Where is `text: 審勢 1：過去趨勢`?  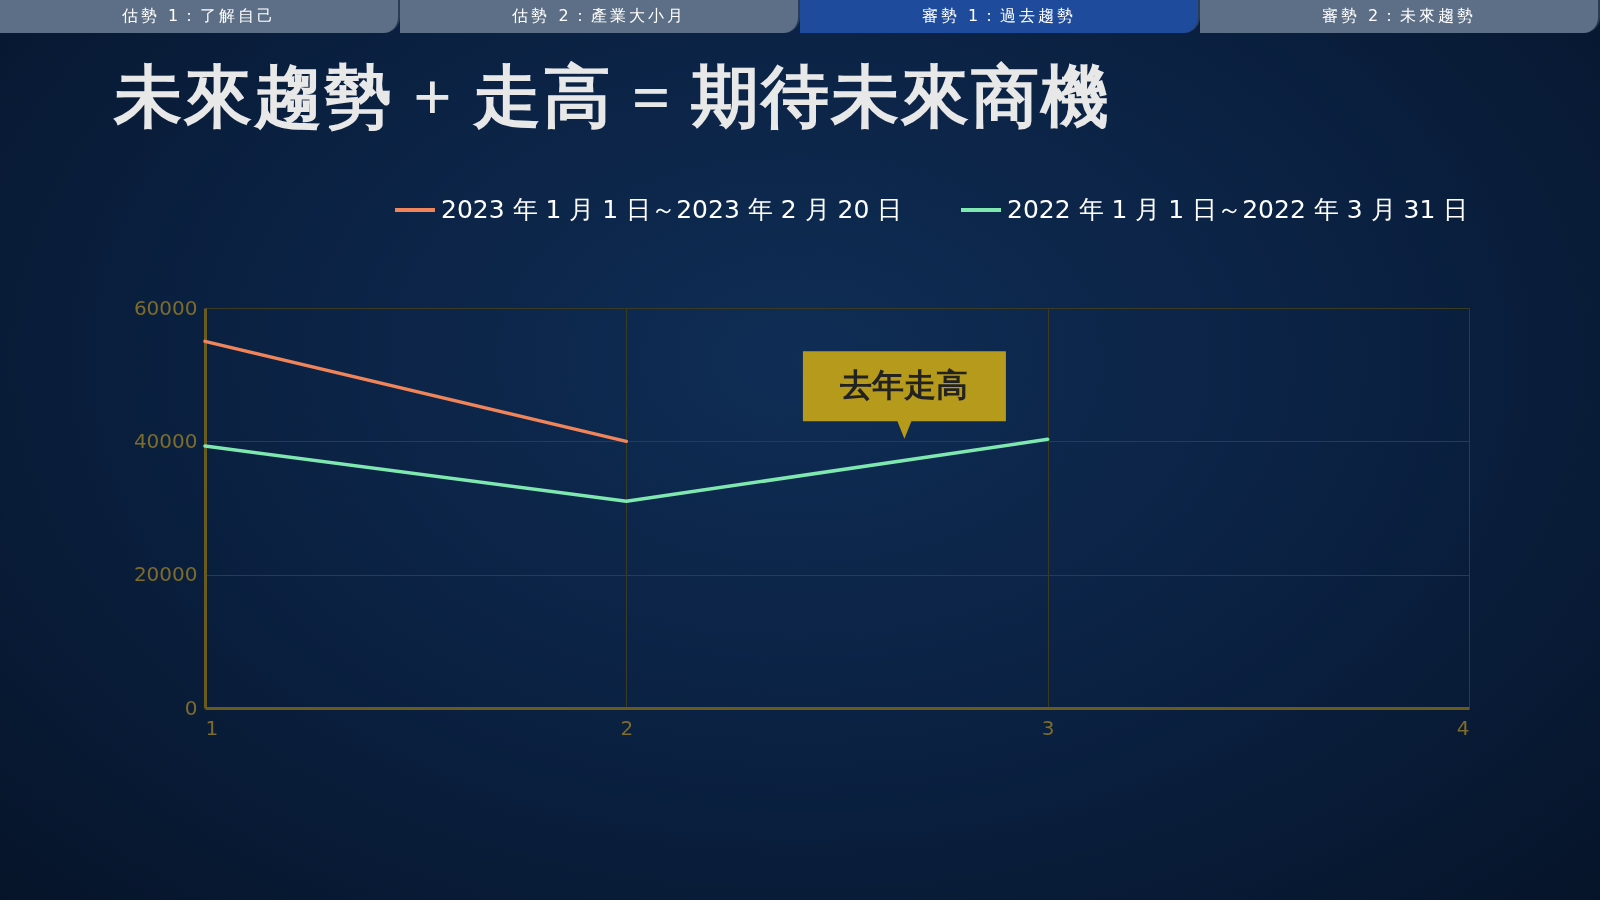 text: 審勢 1：過去趨勢 is located at coordinates (1000, 16).